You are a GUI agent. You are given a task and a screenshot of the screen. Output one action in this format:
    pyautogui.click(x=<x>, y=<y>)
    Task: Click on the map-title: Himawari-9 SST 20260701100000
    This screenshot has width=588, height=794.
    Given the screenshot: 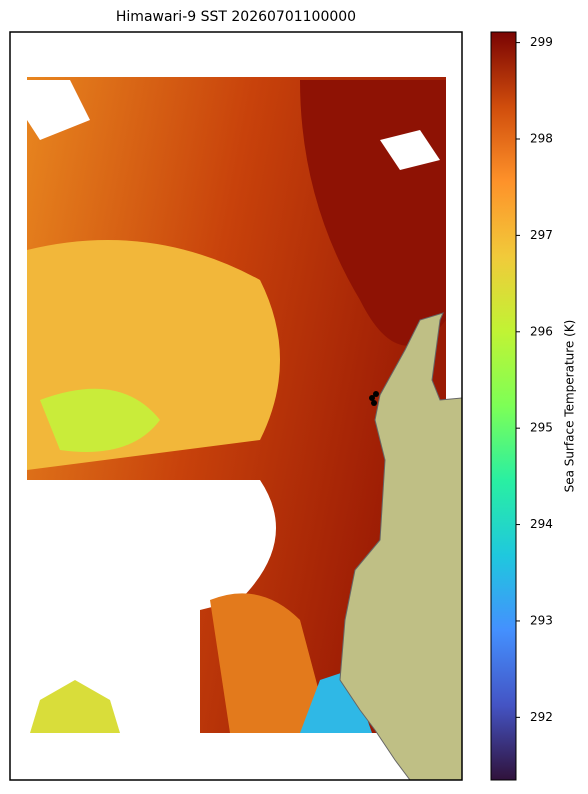 What is the action you would take?
    pyautogui.click(x=236, y=17)
    